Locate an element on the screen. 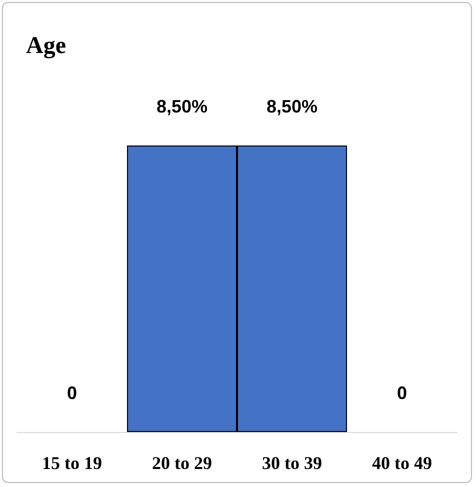  x-tick-label: 15 to 19 is located at coordinates (72, 463).